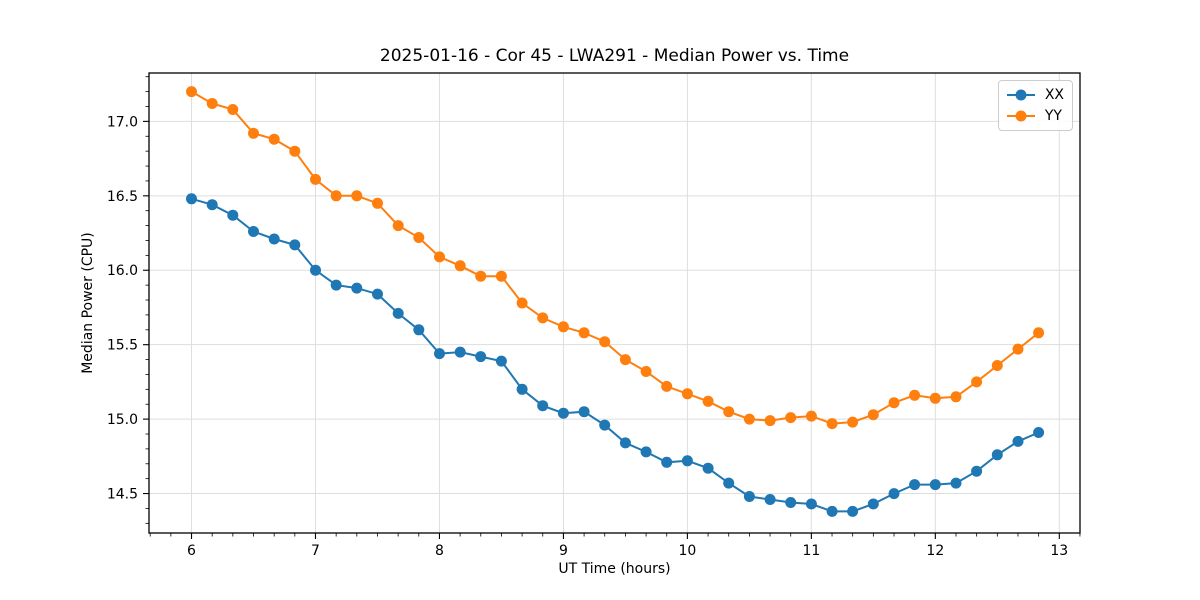 The image size is (1200, 600). I want to click on y-tick-label: 15.5, so click(122, 346).